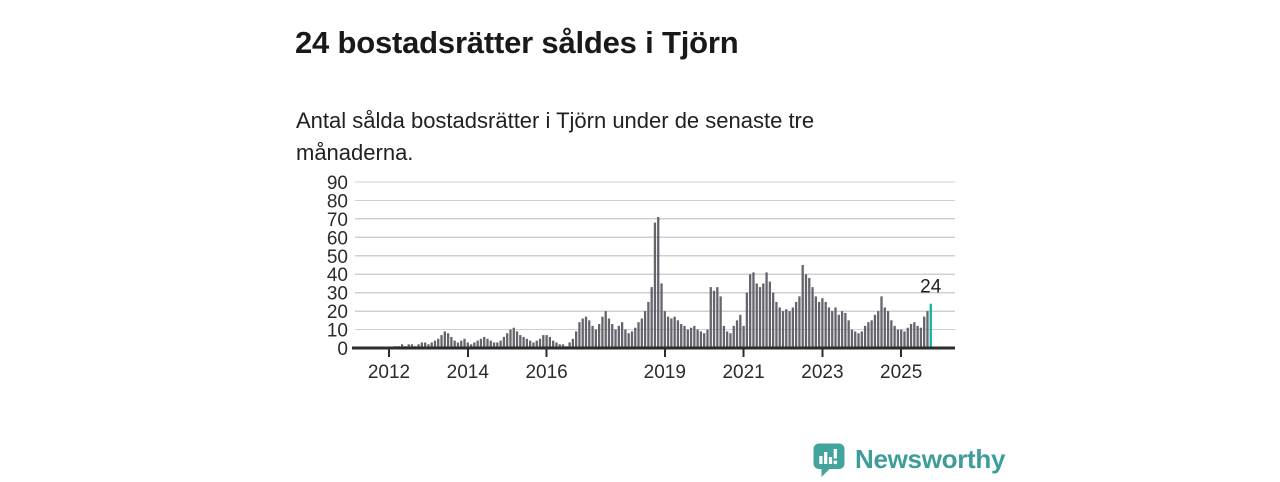 The width and height of the screenshot is (1280, 482). Describe the element at coordinates (743, 372) in the screenshot. I see `x-axis-label: 2021` at that location.